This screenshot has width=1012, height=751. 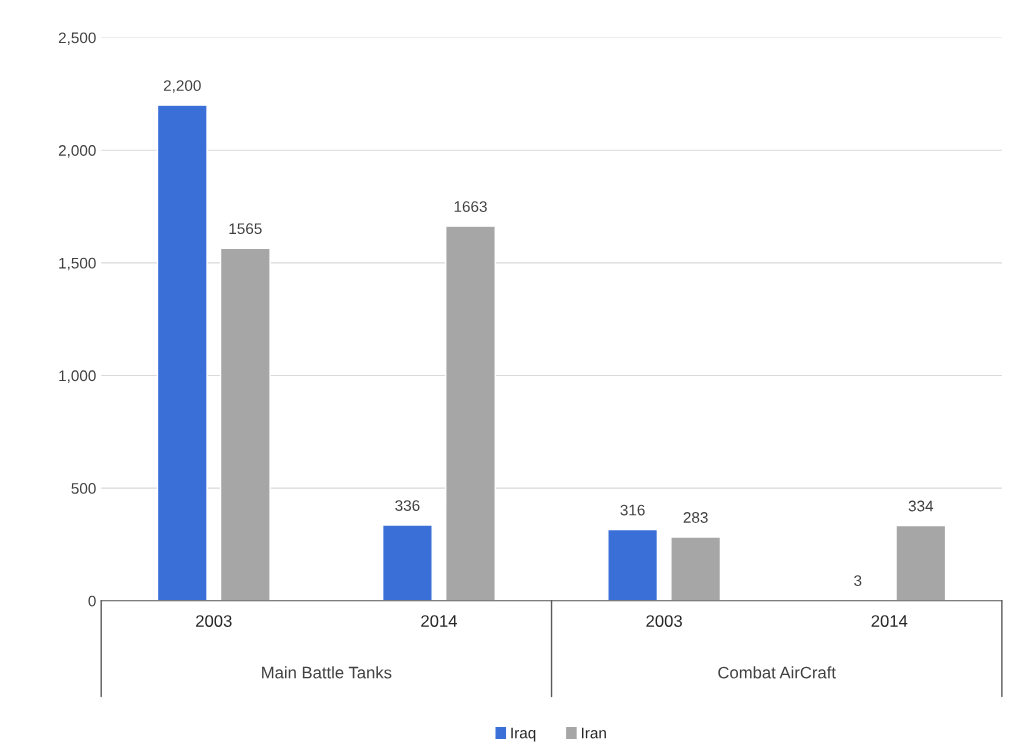 What do you see at coordinates (77, 151) in the screenshot?
I see `y-tick-label: 2,000` at bounding box center [77, 151].